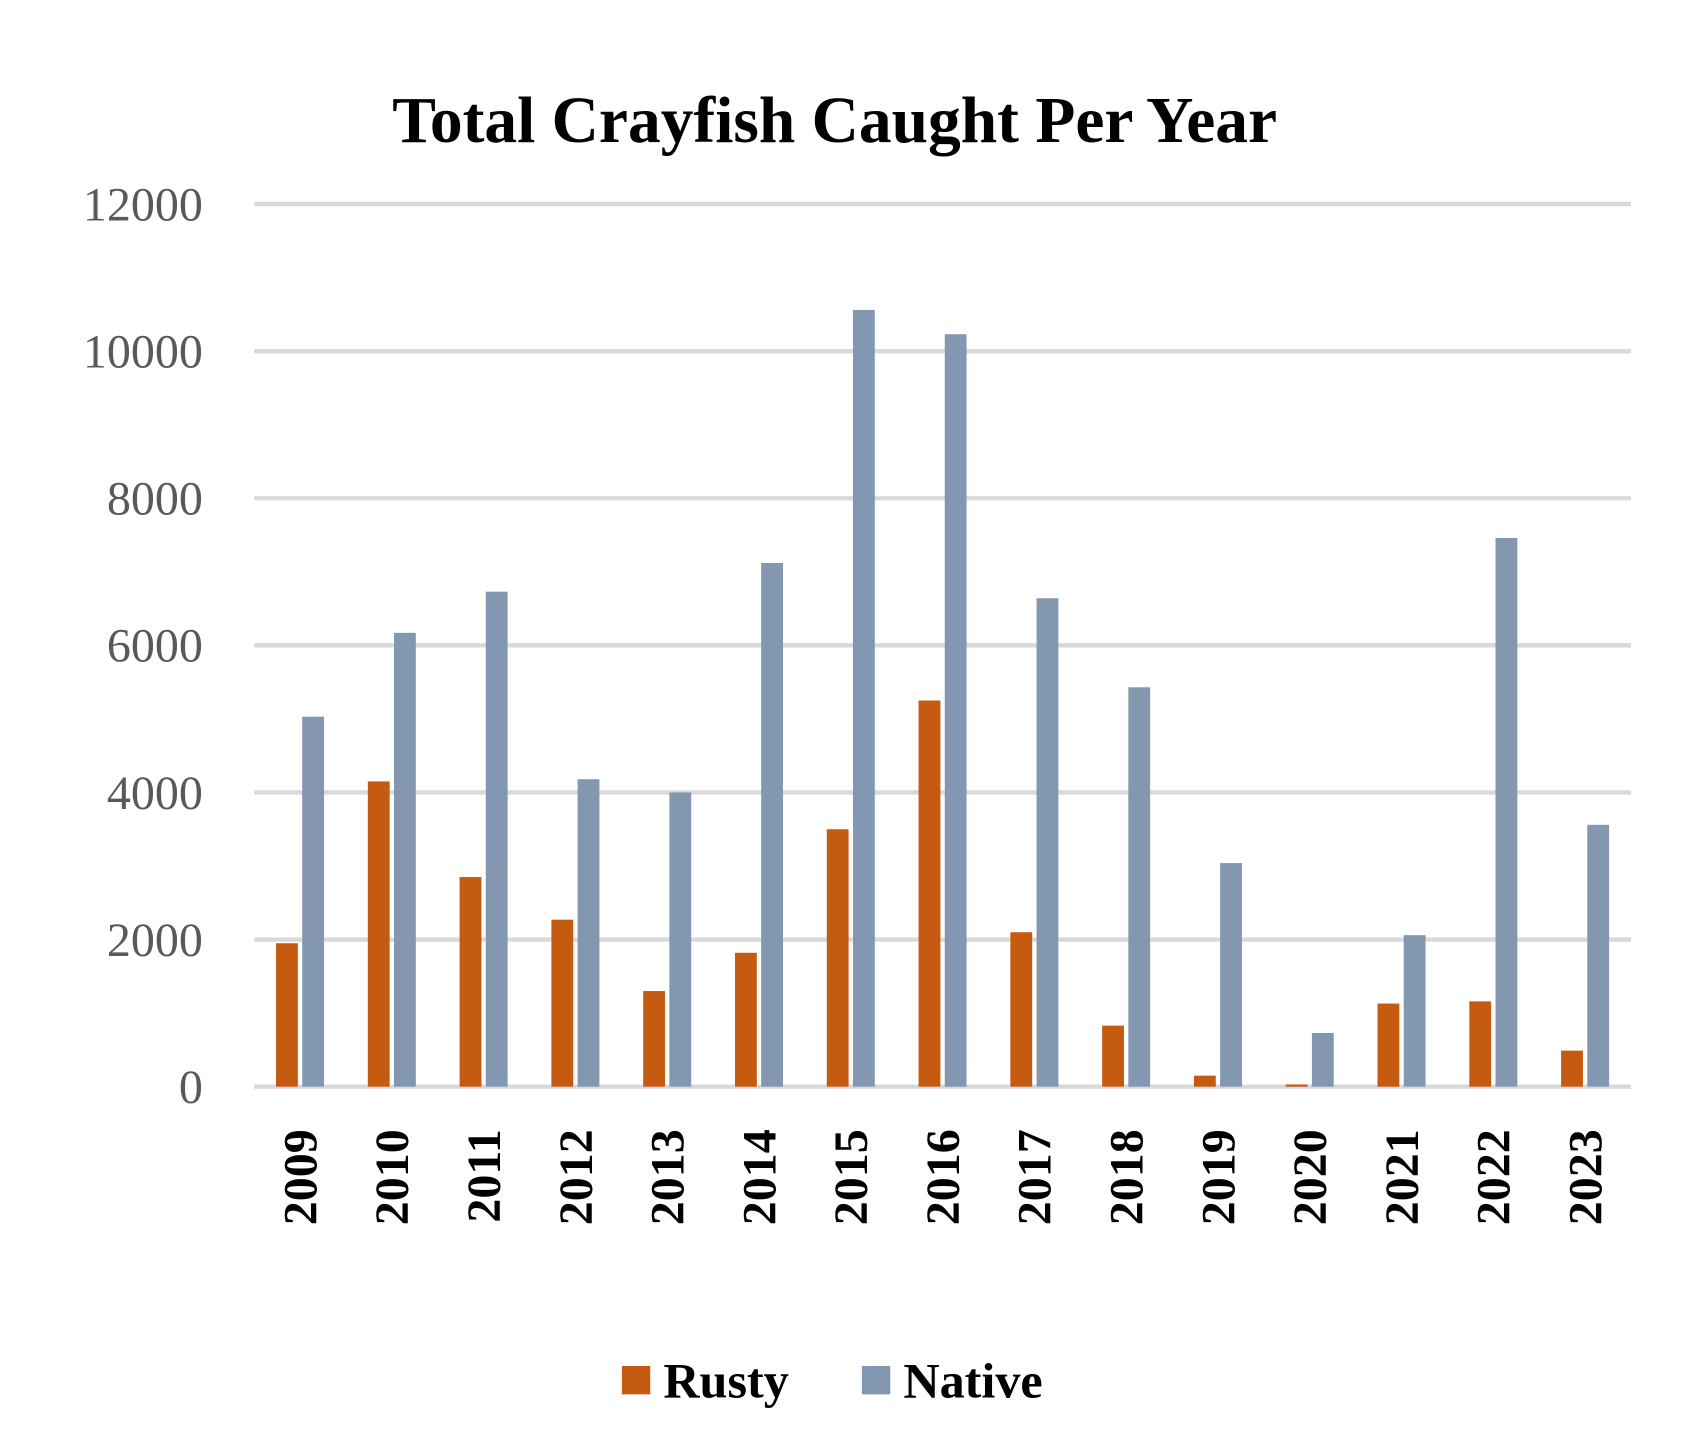 The width and height of the screenshot is (1702, 1432). Describe the element at coordinates (1322, 1059) in the screenshot. I see `bar-native-2020` at that location.